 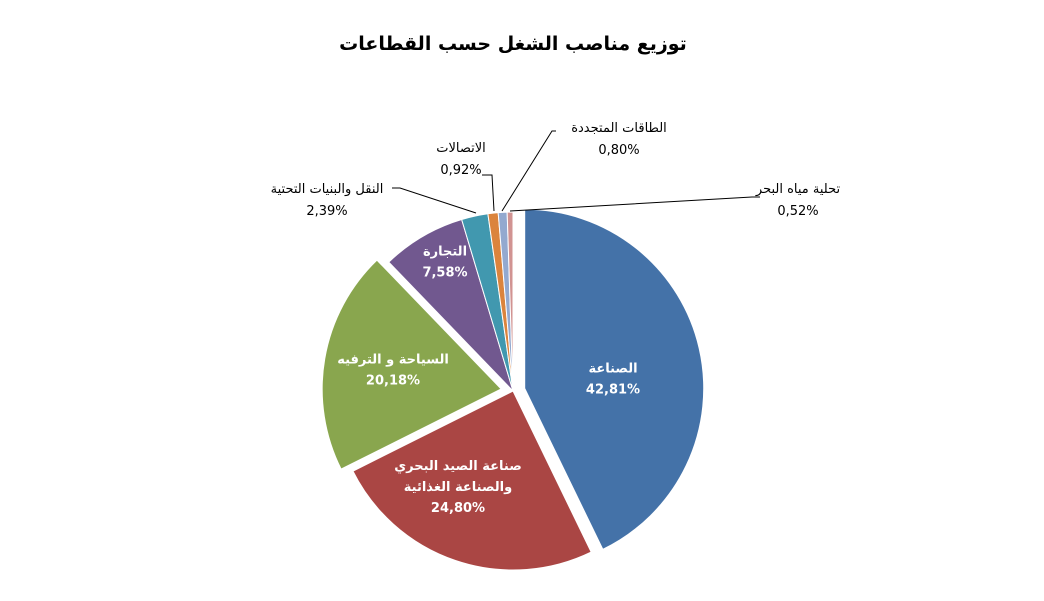 I want to click on slice-3-wedge, so click(x=412, y=364).